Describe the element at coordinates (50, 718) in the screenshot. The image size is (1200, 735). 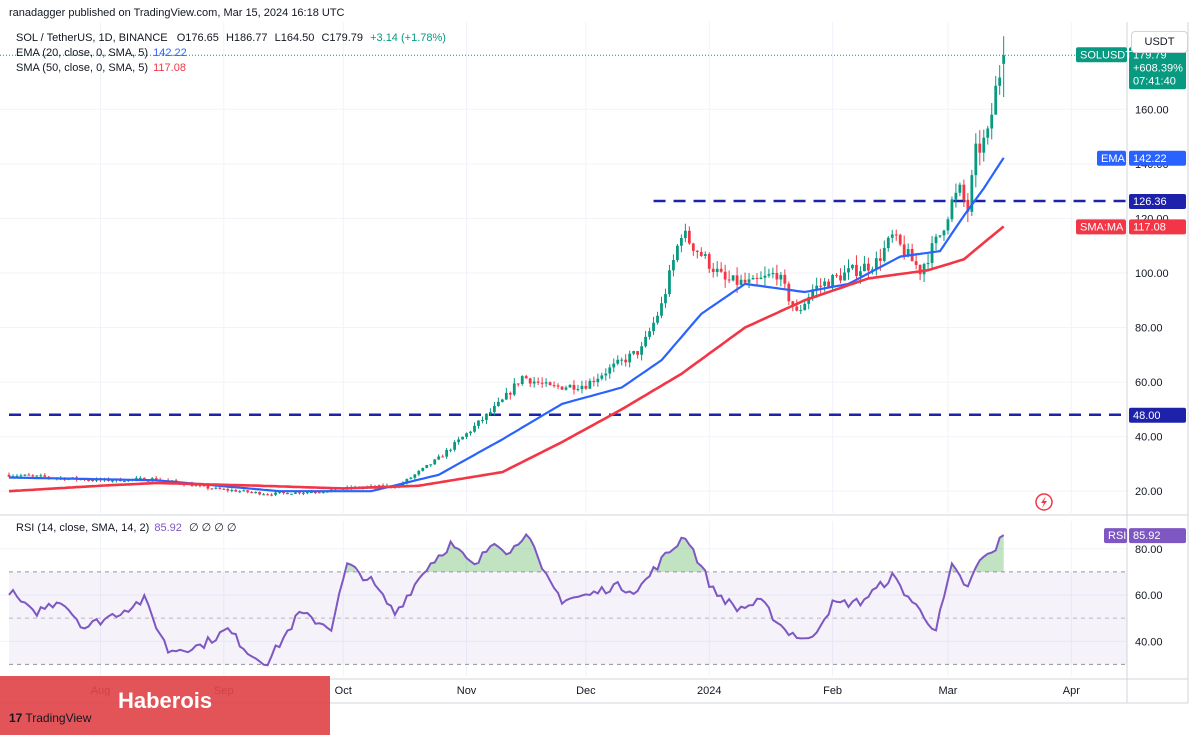
I see `tradingview-logo: 17 TradingView` at that location.